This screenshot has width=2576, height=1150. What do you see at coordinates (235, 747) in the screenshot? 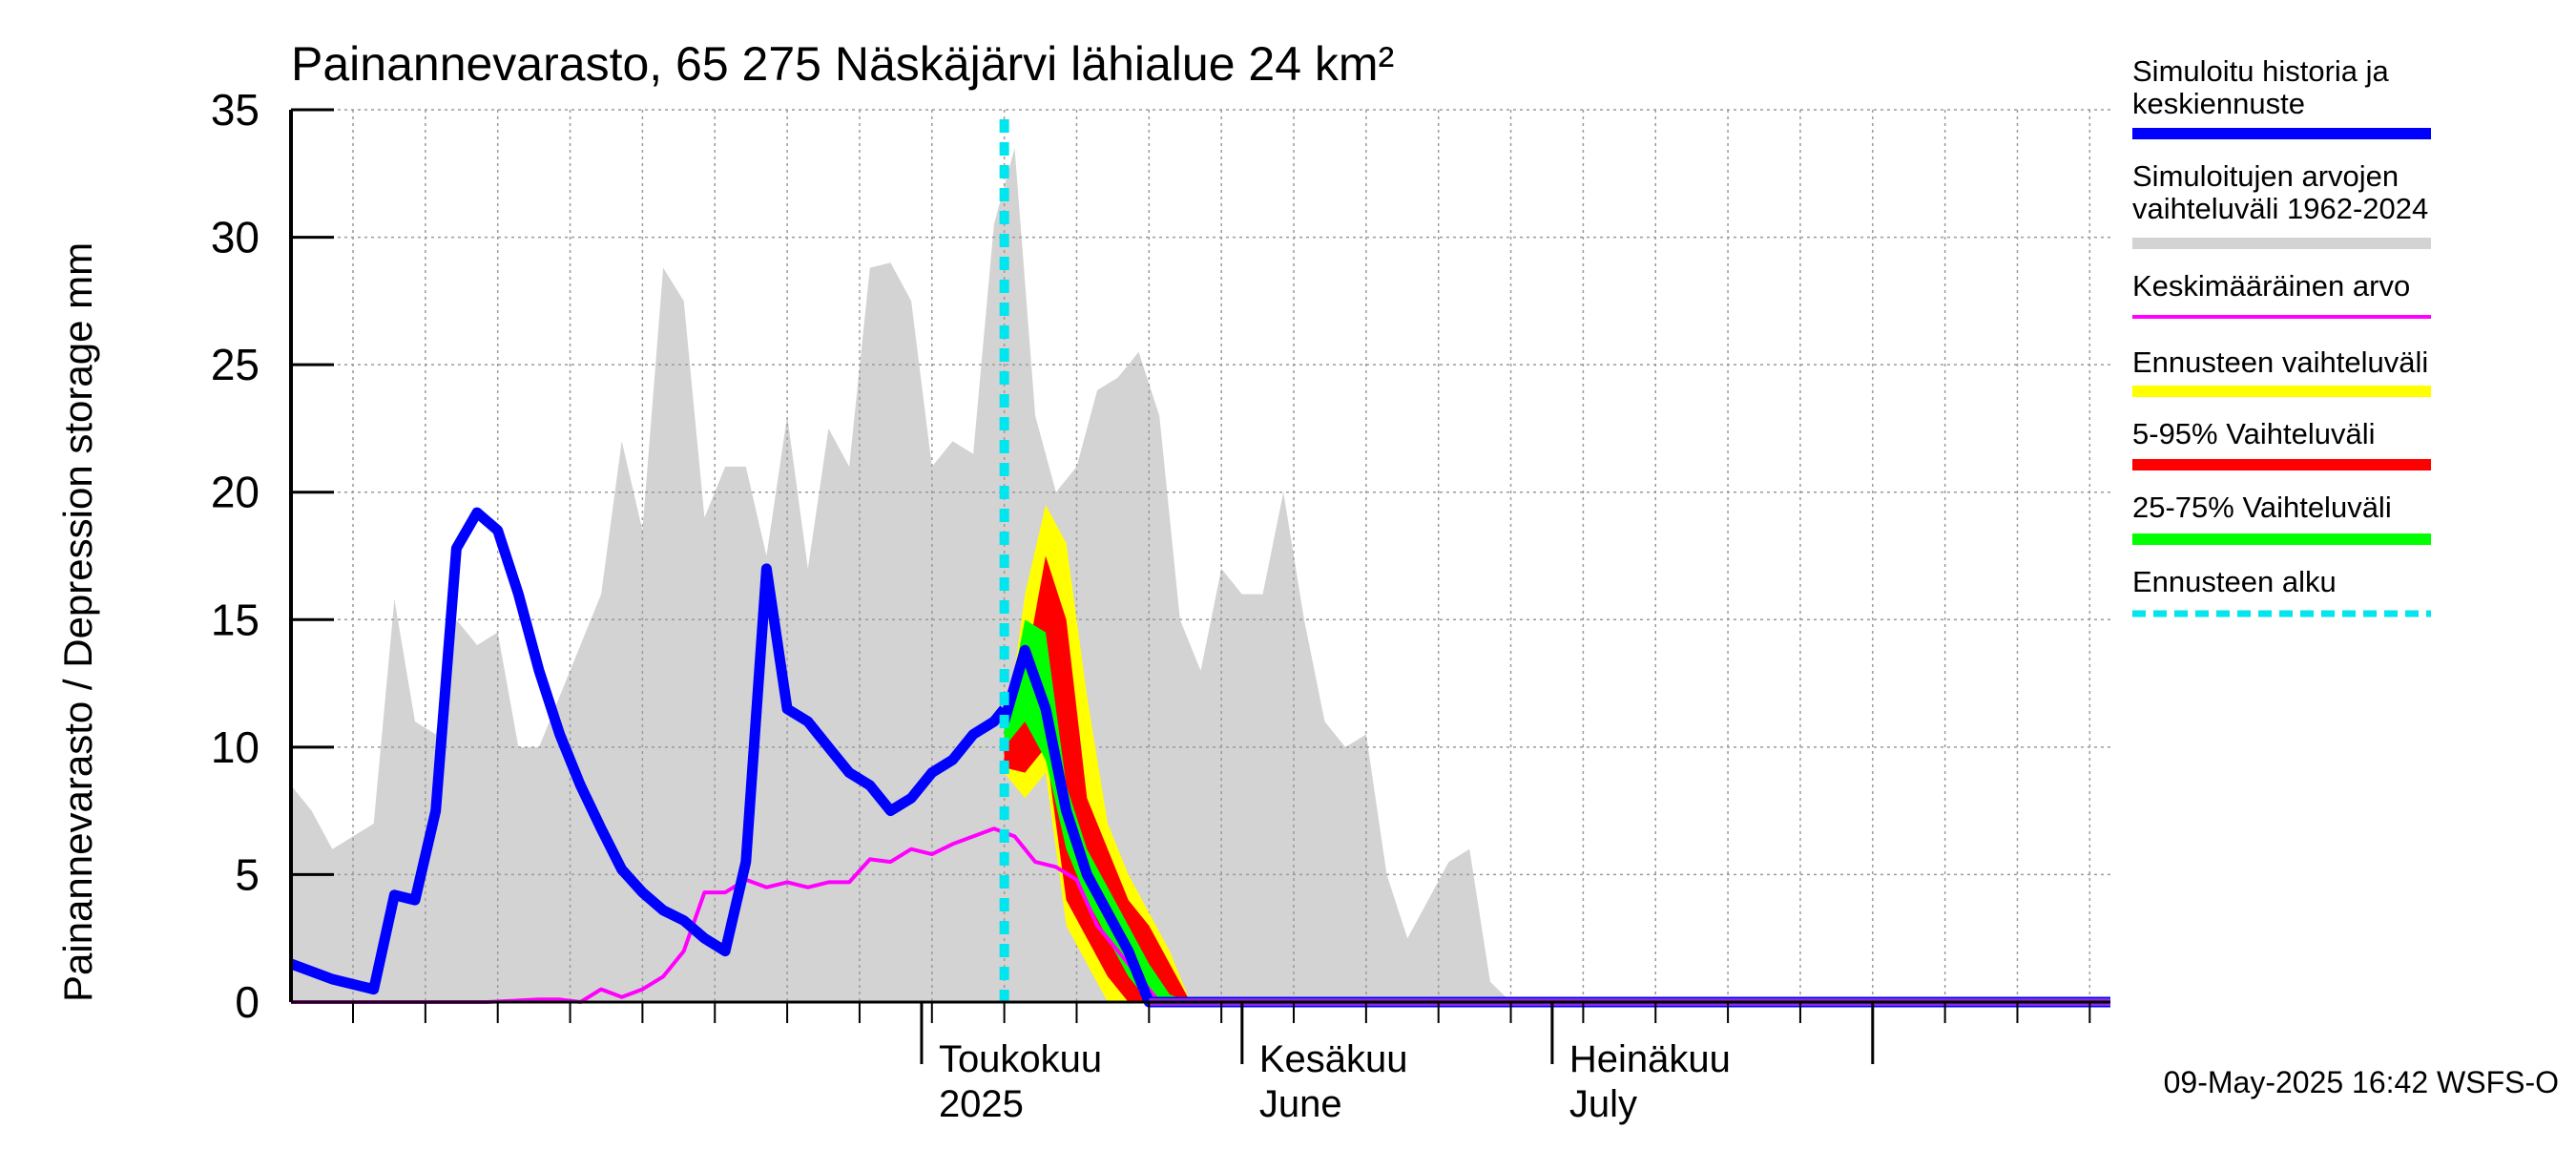
I see `y-tick-label: 10` at bounding box center [235, 747].